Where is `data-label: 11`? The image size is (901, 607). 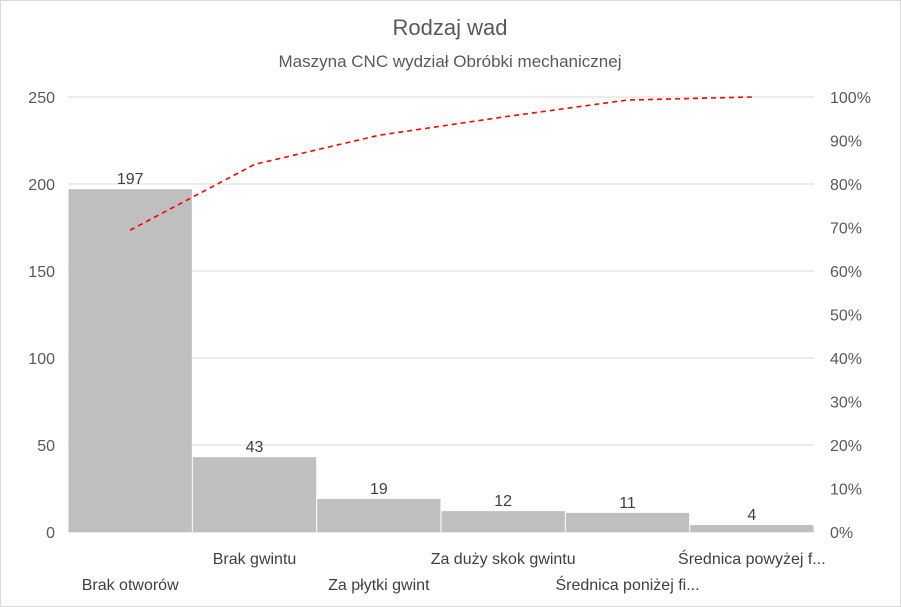
data-label: 11 is located at coordinates (627, 503).